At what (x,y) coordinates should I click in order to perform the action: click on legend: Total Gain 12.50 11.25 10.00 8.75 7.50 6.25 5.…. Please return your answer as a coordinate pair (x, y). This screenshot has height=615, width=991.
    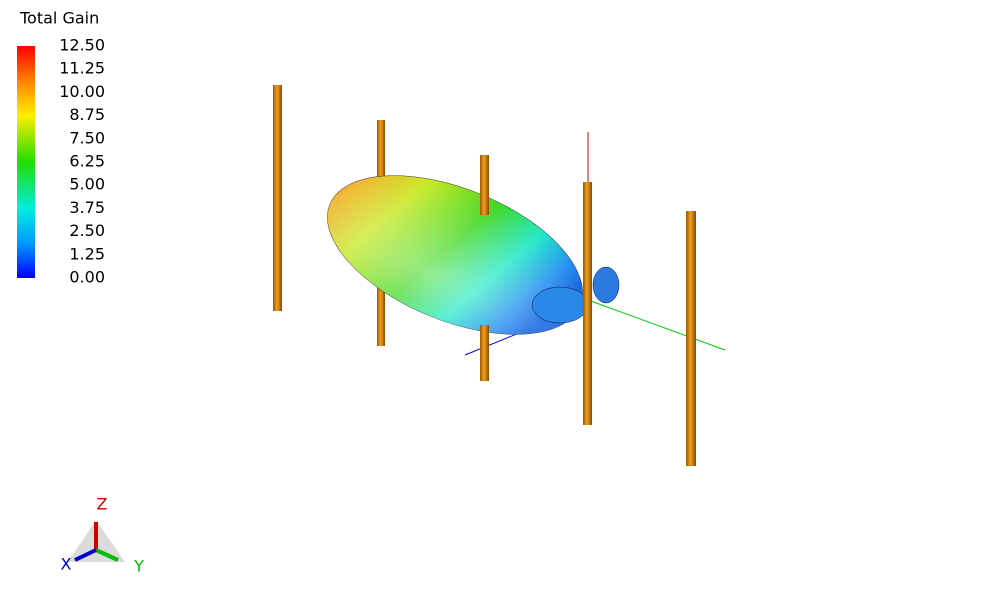
    Looking at the image, I should click on (61, 148).